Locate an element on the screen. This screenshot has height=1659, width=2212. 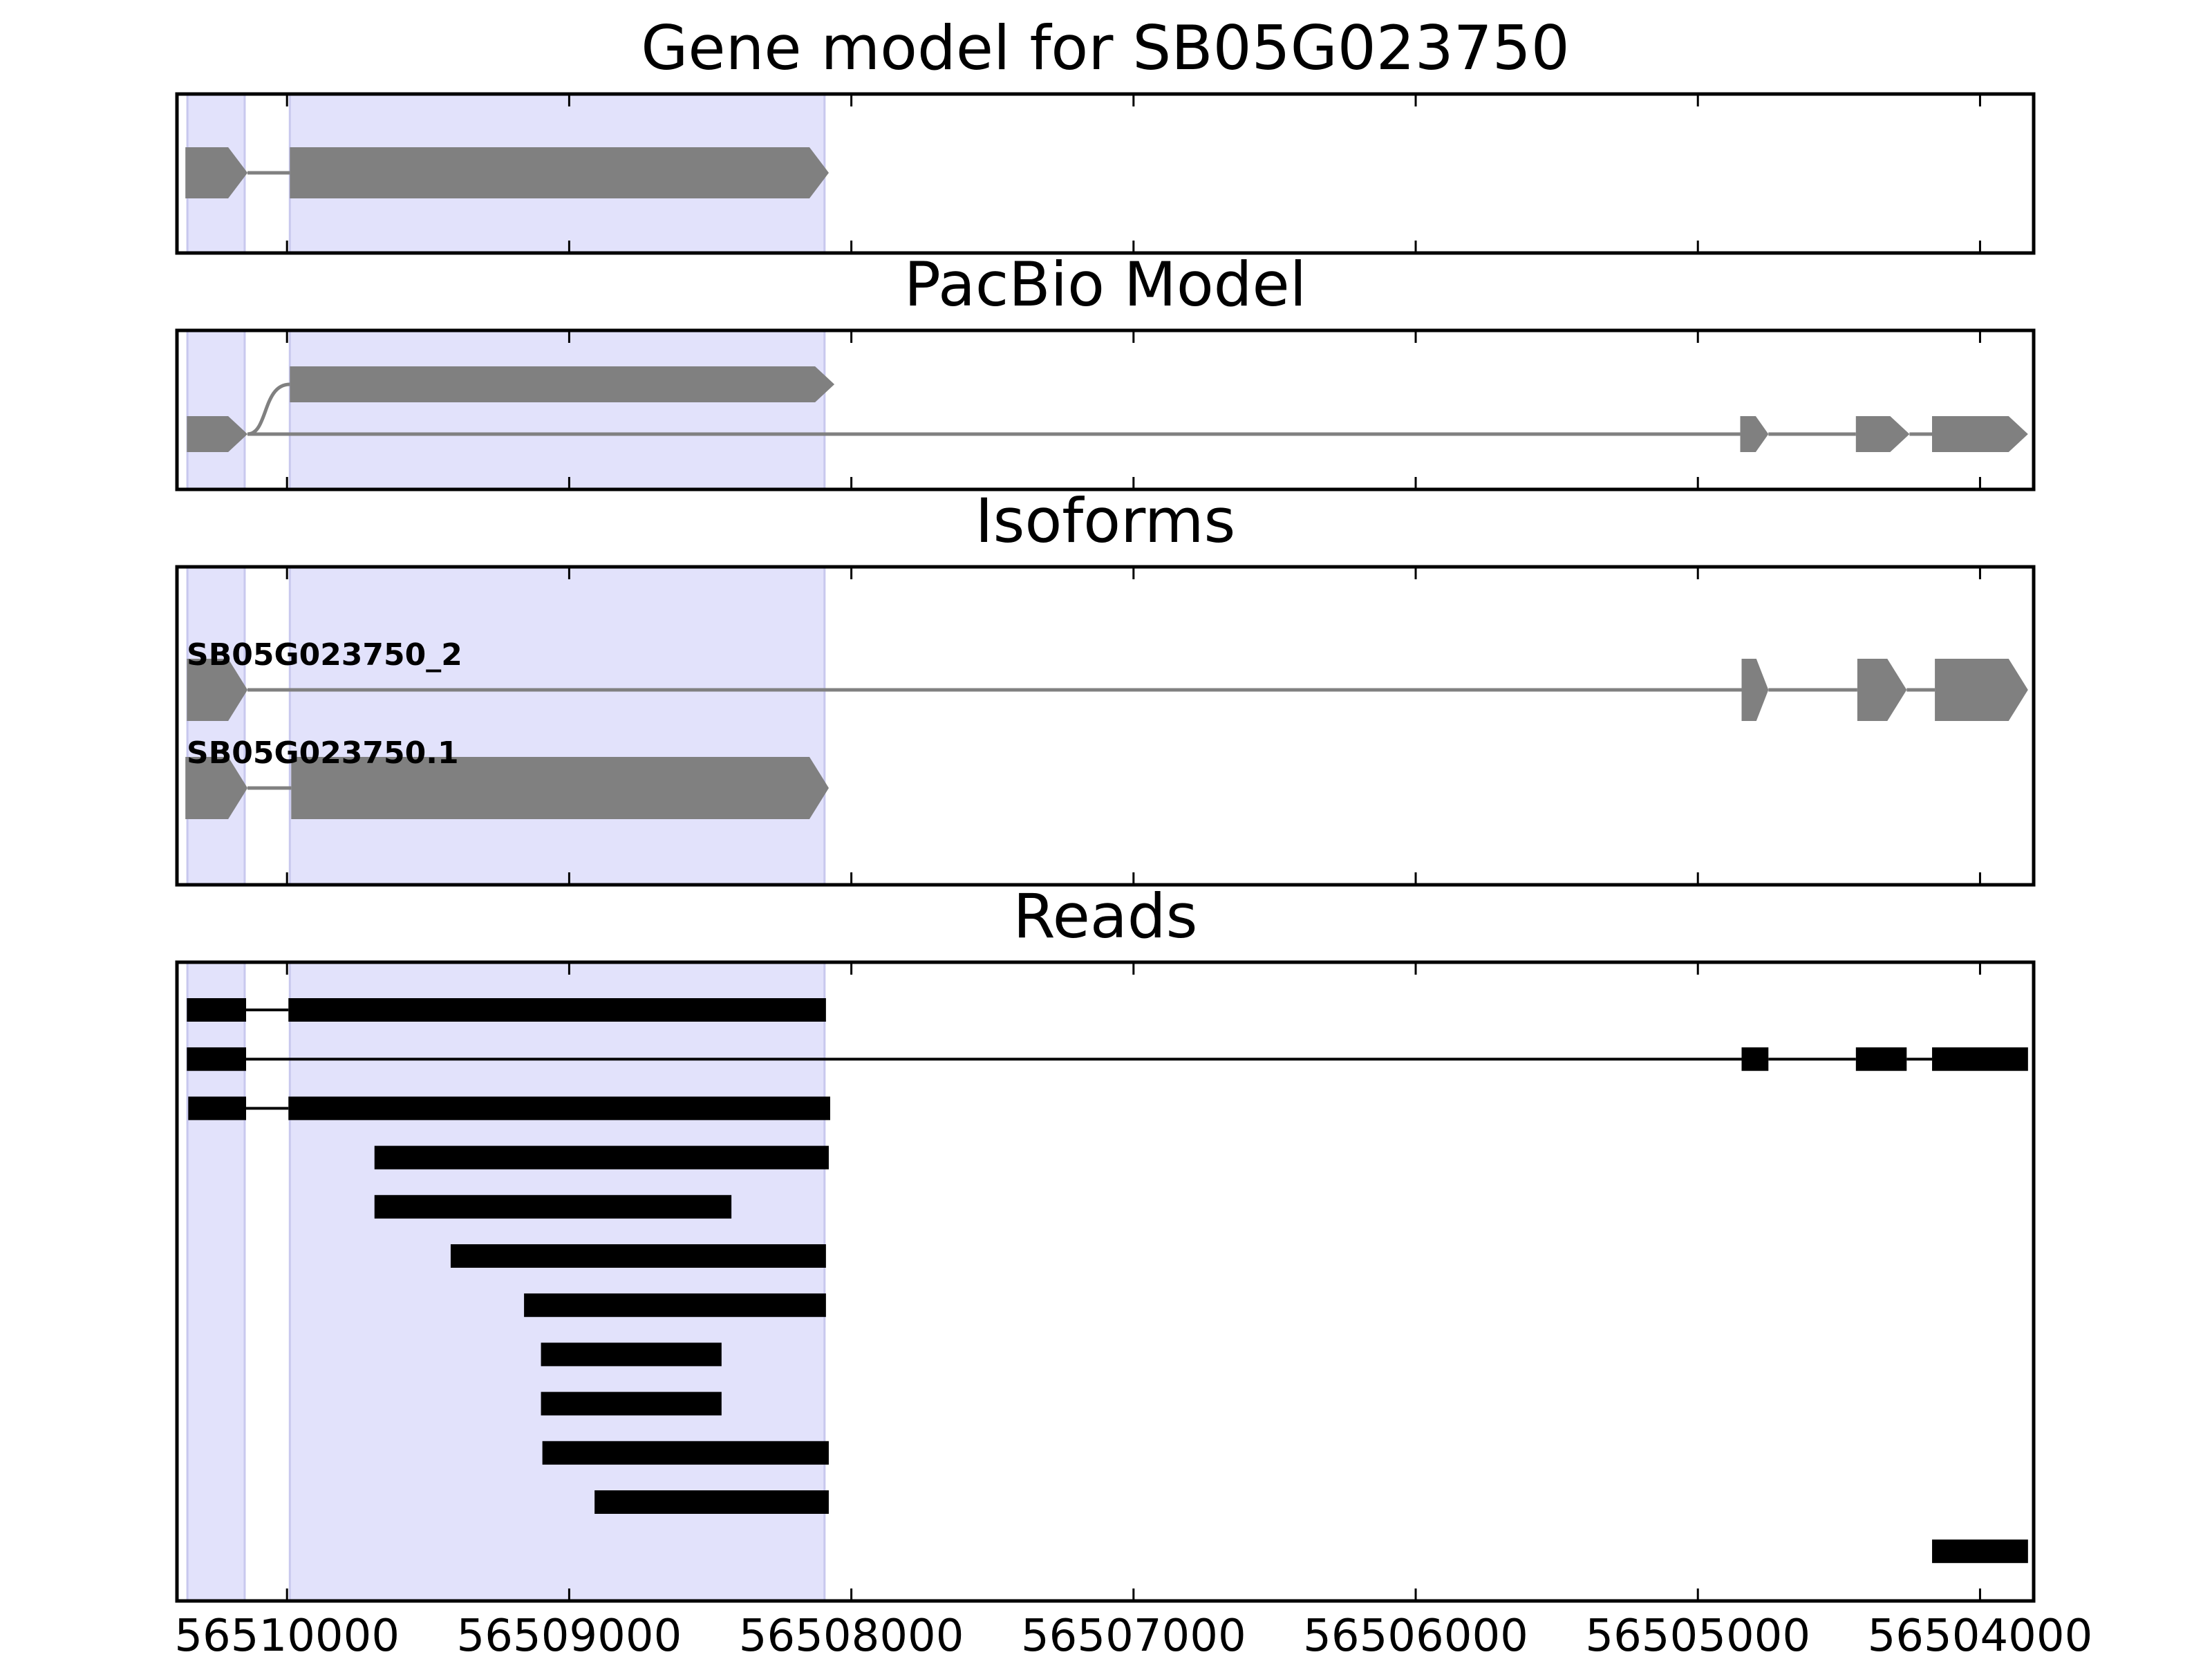
x-tick-label-6: 56504000 is located at coordinates (1980, 1635).